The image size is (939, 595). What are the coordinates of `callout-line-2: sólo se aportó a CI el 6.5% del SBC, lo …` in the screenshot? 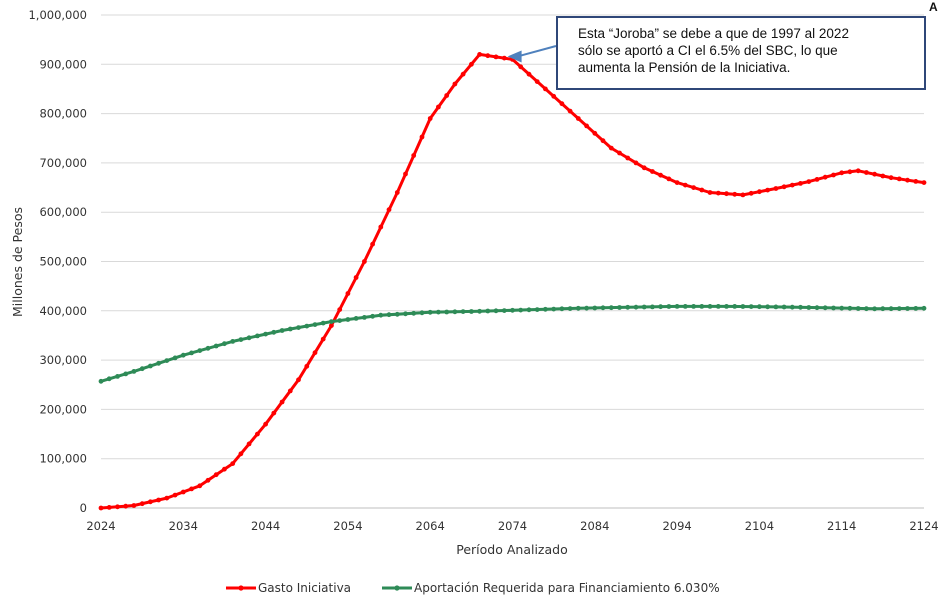 It's located at (708, 50).